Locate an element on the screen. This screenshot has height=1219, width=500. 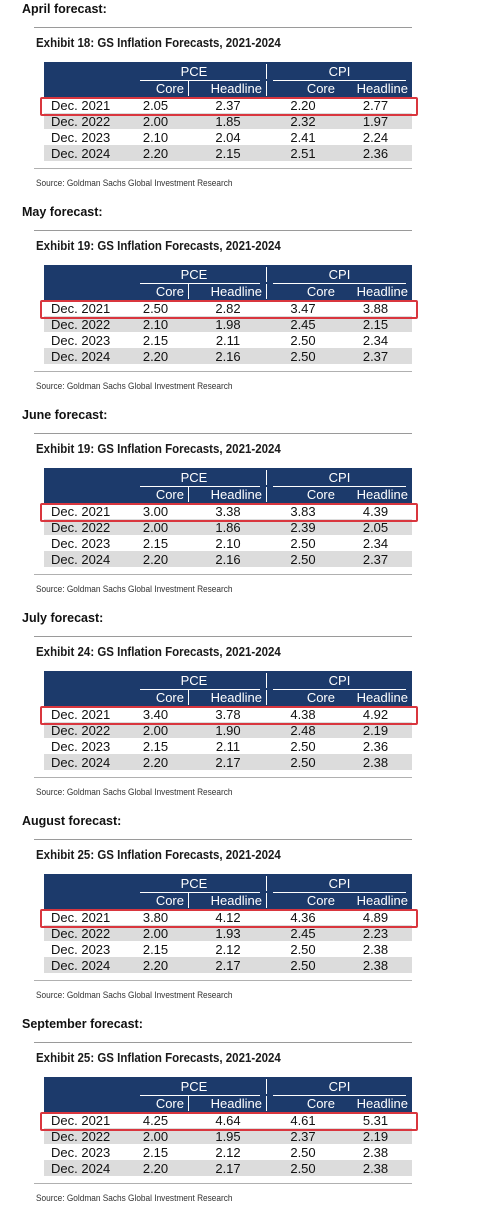
cpi-headline-cell: 2.15 is located at coordinates (375, 324).